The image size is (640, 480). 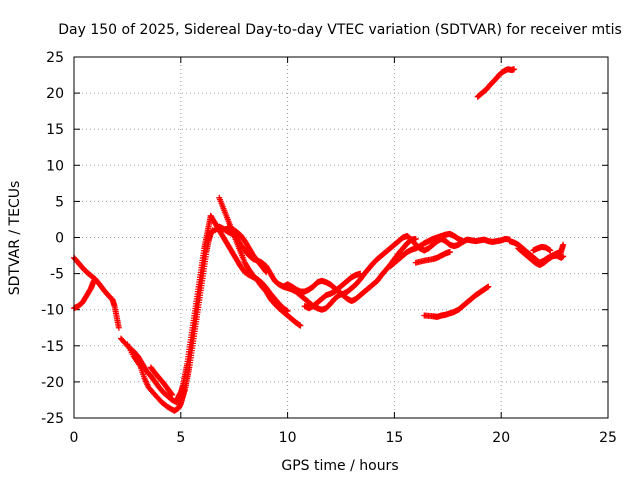 I want to click on y-tick-label: -10, so click(x=52, y=311).